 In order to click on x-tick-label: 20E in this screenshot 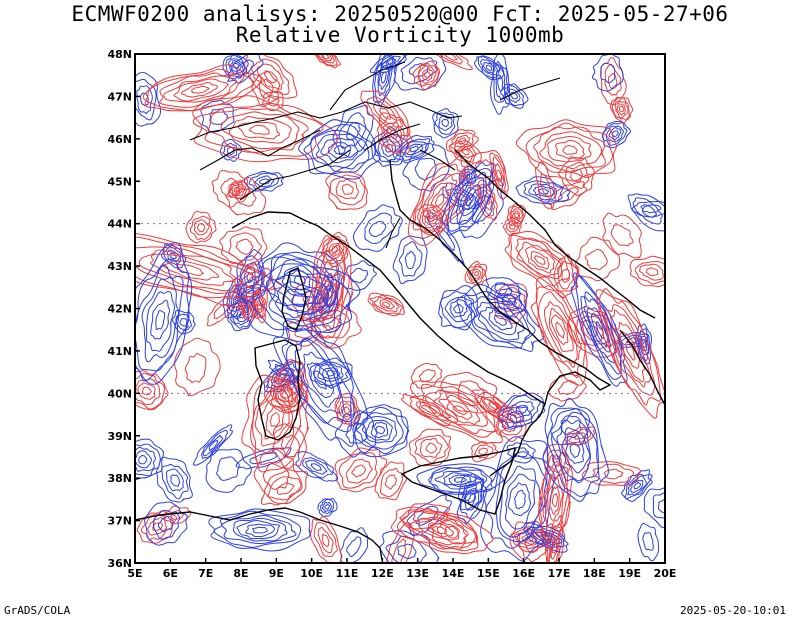, I will do `click(665, 573)`.